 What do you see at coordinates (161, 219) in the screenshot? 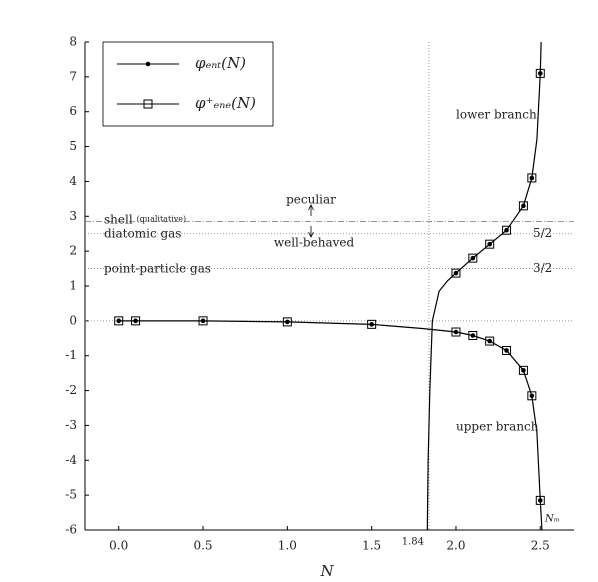
I see `reference-sublabel: (qualitative)` at bounding box center [161, 219].